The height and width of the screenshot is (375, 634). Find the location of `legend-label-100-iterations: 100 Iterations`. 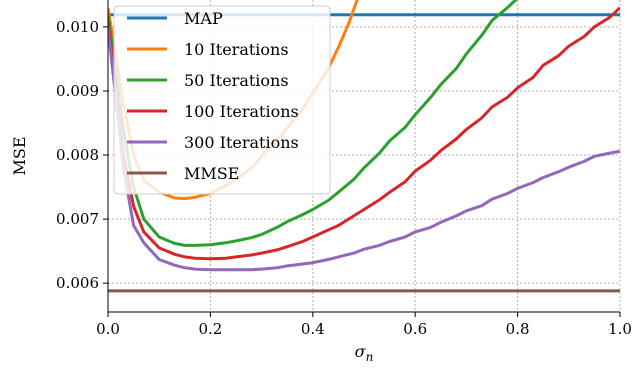

legend-label-100-iterations: 100 Iterations is located at coordinates (241, 111).